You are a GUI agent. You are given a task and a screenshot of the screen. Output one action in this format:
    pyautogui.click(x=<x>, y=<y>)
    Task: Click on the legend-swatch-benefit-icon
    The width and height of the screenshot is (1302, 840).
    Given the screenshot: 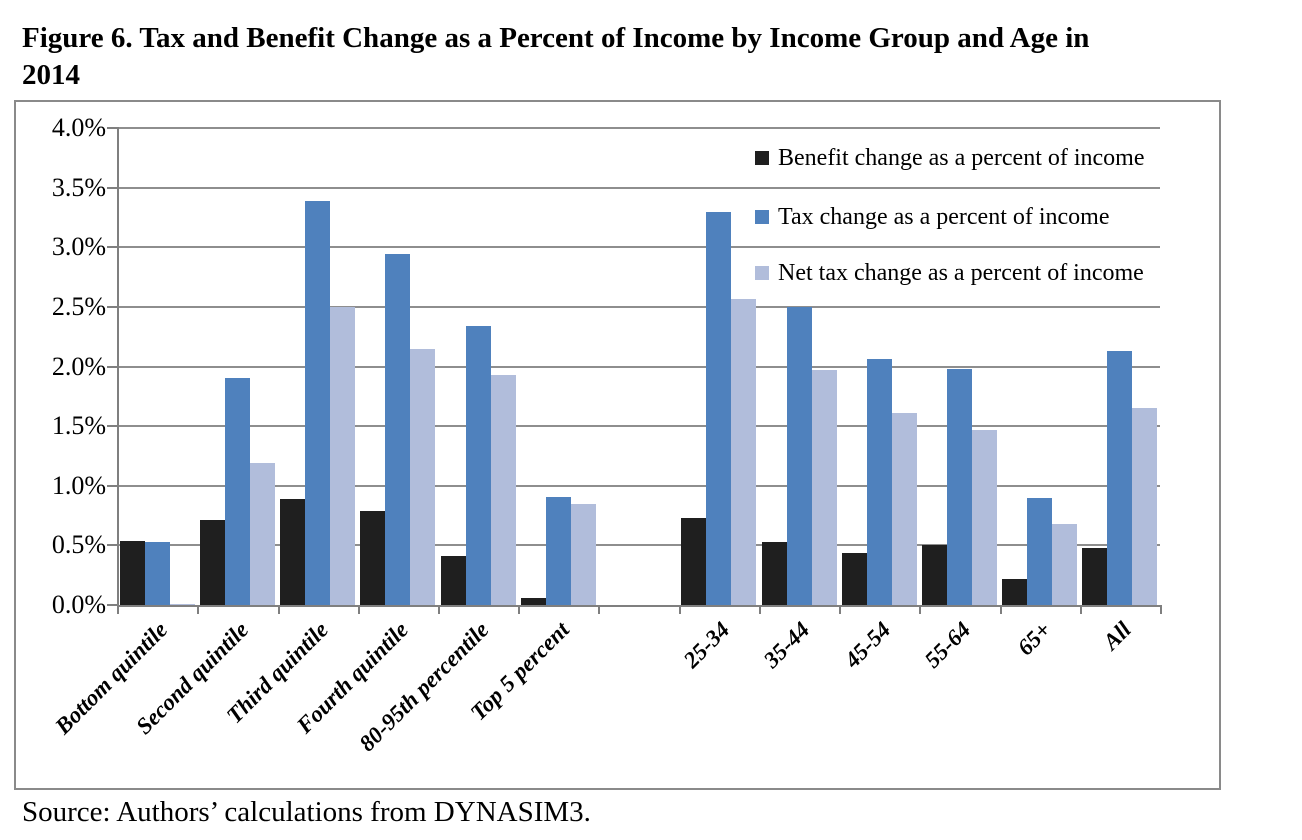 What is the action you would take?
    pyautogui.click(x=762, y=158)
    